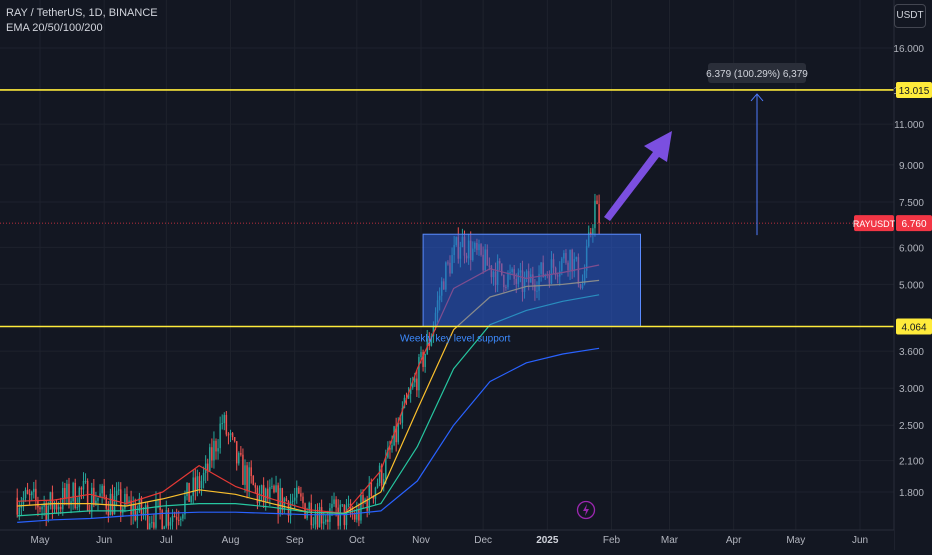 The height and width of the screenshot is (555, 932). Describe the element at coordinates (532, 280) in the screenshot. I see `consolidation-box` at that location.